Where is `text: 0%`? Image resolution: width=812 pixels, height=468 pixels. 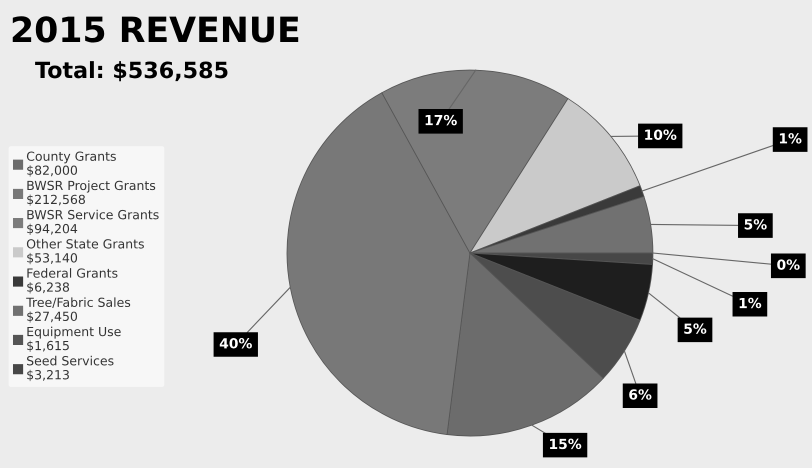
text: 0% is located at coordinates (788, 264).